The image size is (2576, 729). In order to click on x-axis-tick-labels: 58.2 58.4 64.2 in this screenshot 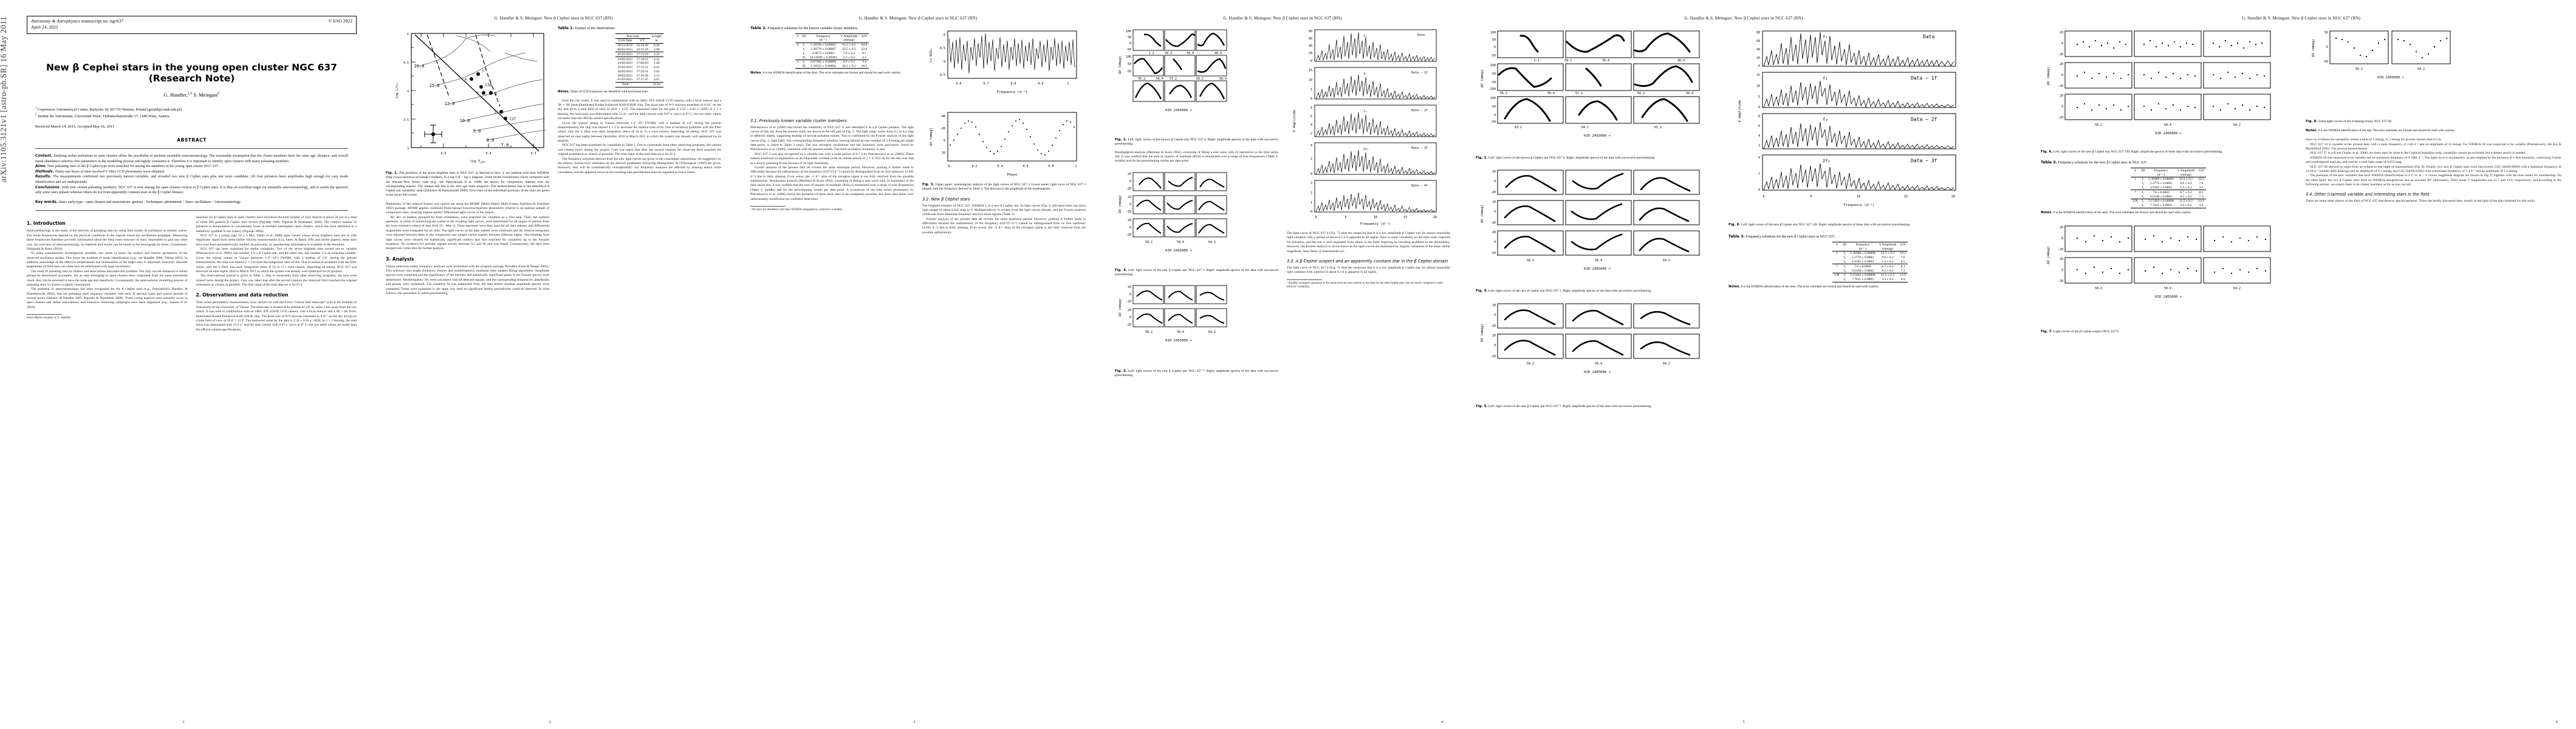, I will do `click(1599, 260)`.